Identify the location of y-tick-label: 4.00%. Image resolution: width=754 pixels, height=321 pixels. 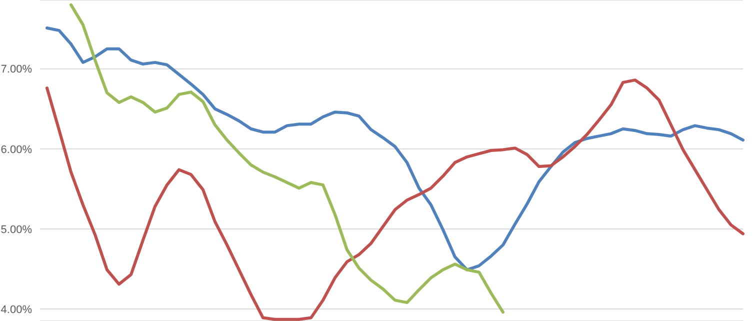
(16, 310).